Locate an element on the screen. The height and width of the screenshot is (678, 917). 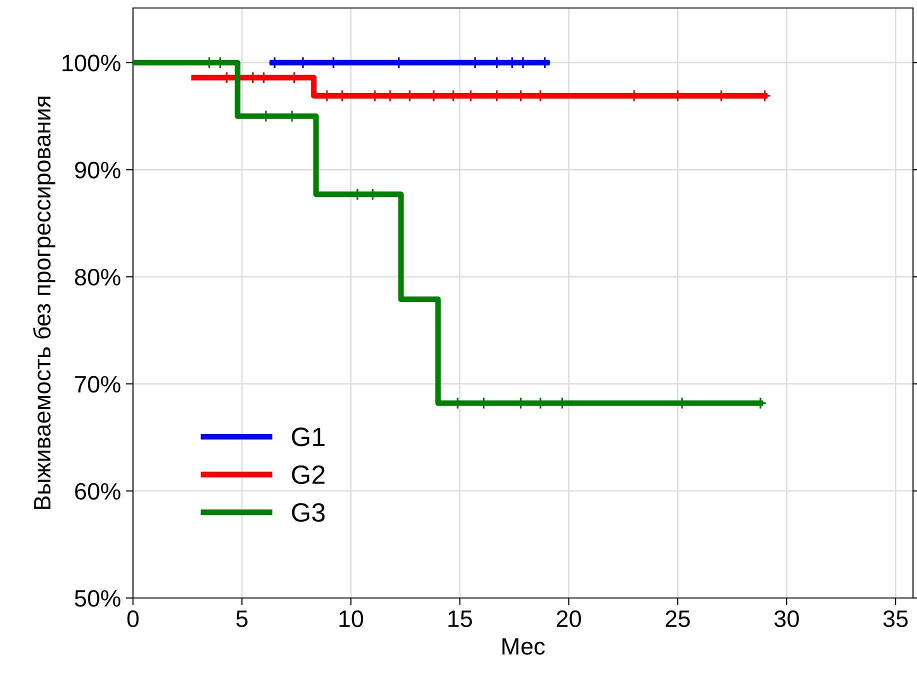
x-tick-label: 5 is located at coordinates (242, 619).